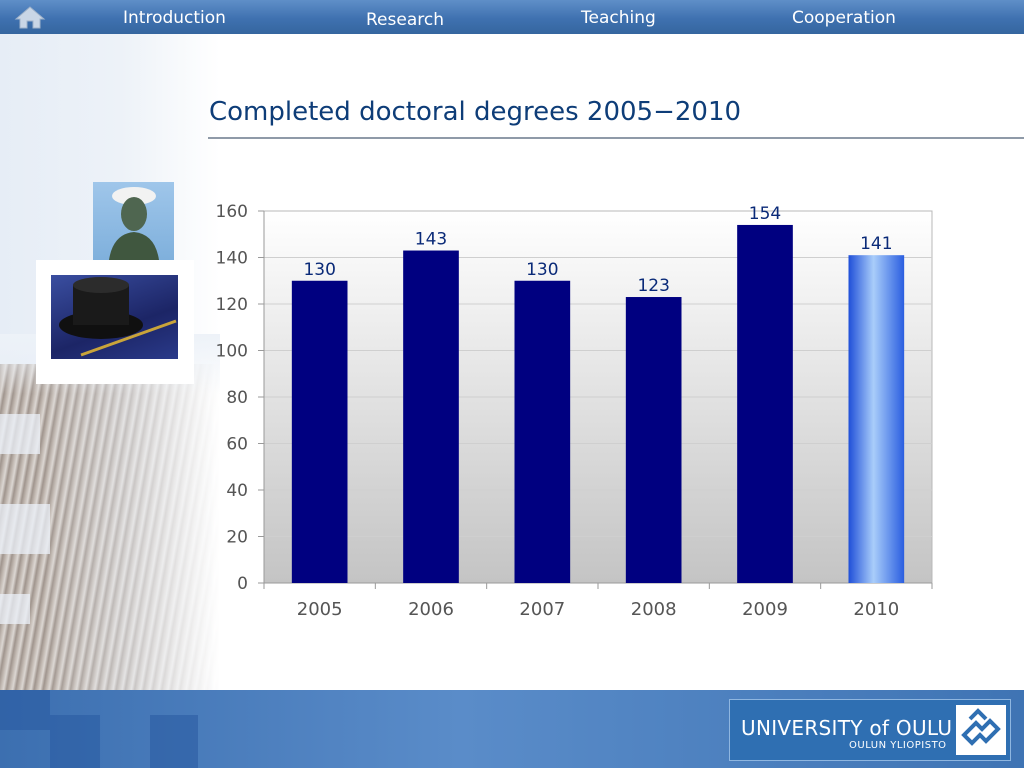 This screenshot has width=1024, height=768. Describe the element at coordinates (876, 609) in the screenshot. I see `x-tick-label-2010: 2010` at that location.